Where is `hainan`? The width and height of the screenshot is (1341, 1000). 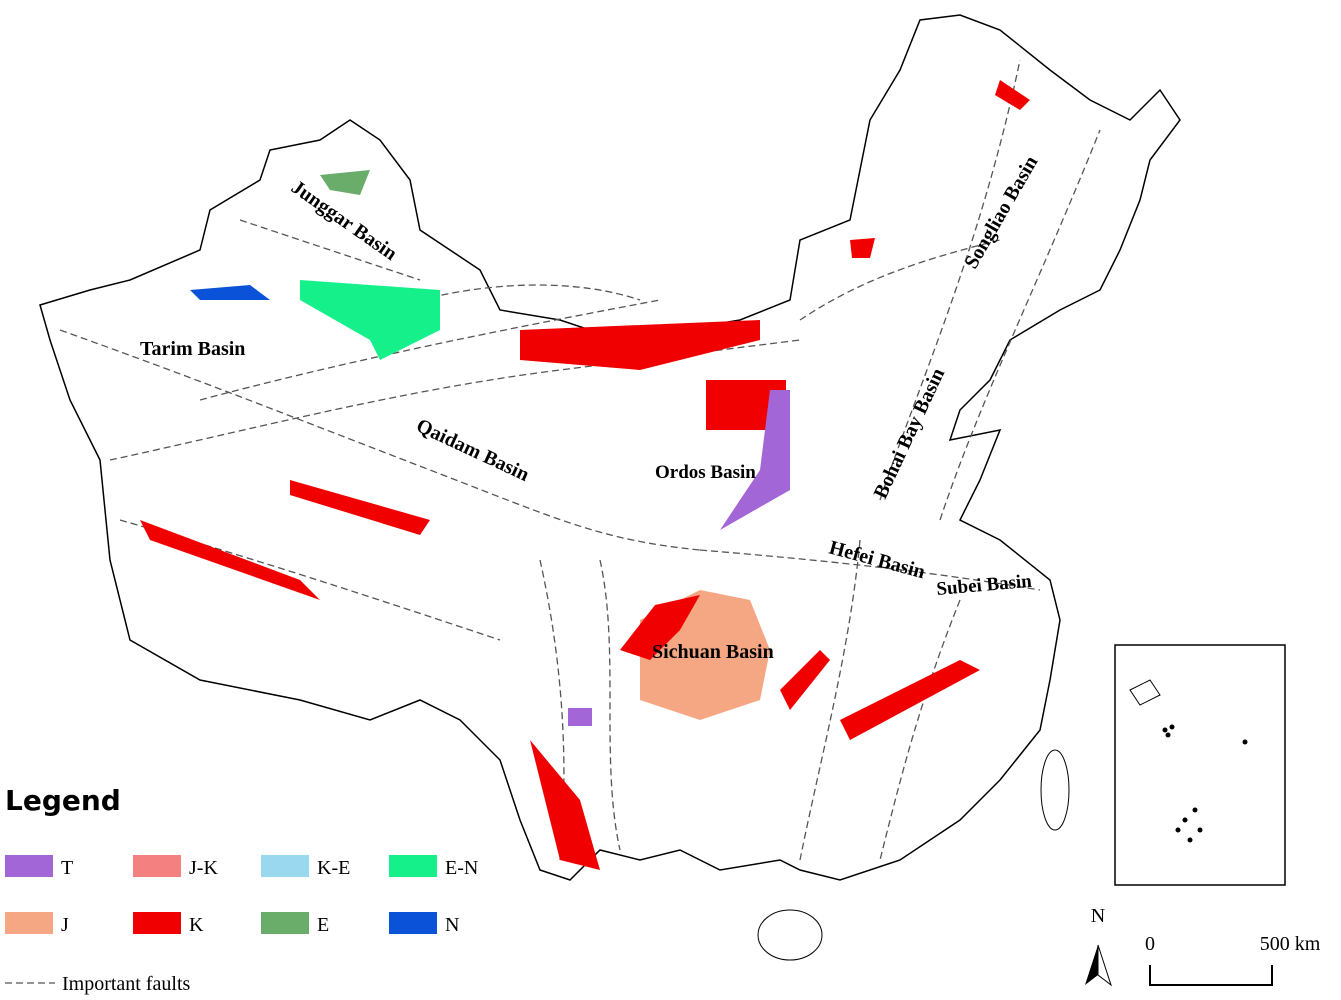 hainan is located at coordinates (790, 935).